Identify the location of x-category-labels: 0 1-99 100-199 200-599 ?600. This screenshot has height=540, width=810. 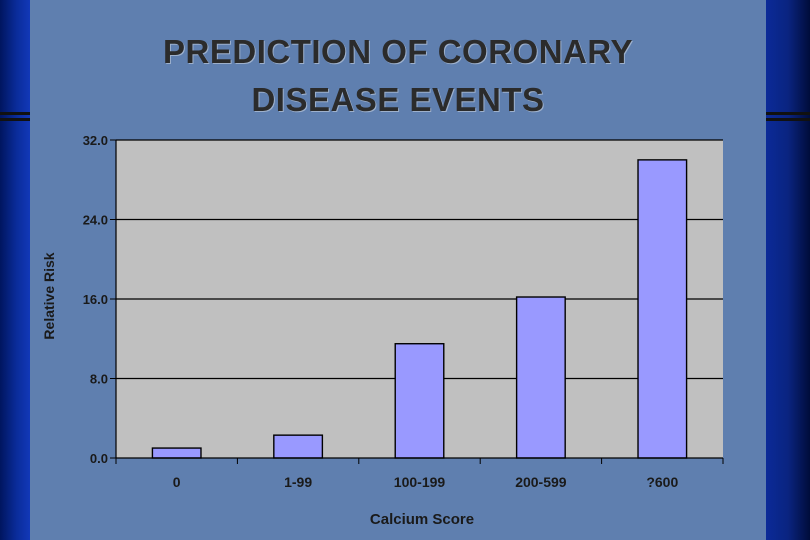
(426, 482).